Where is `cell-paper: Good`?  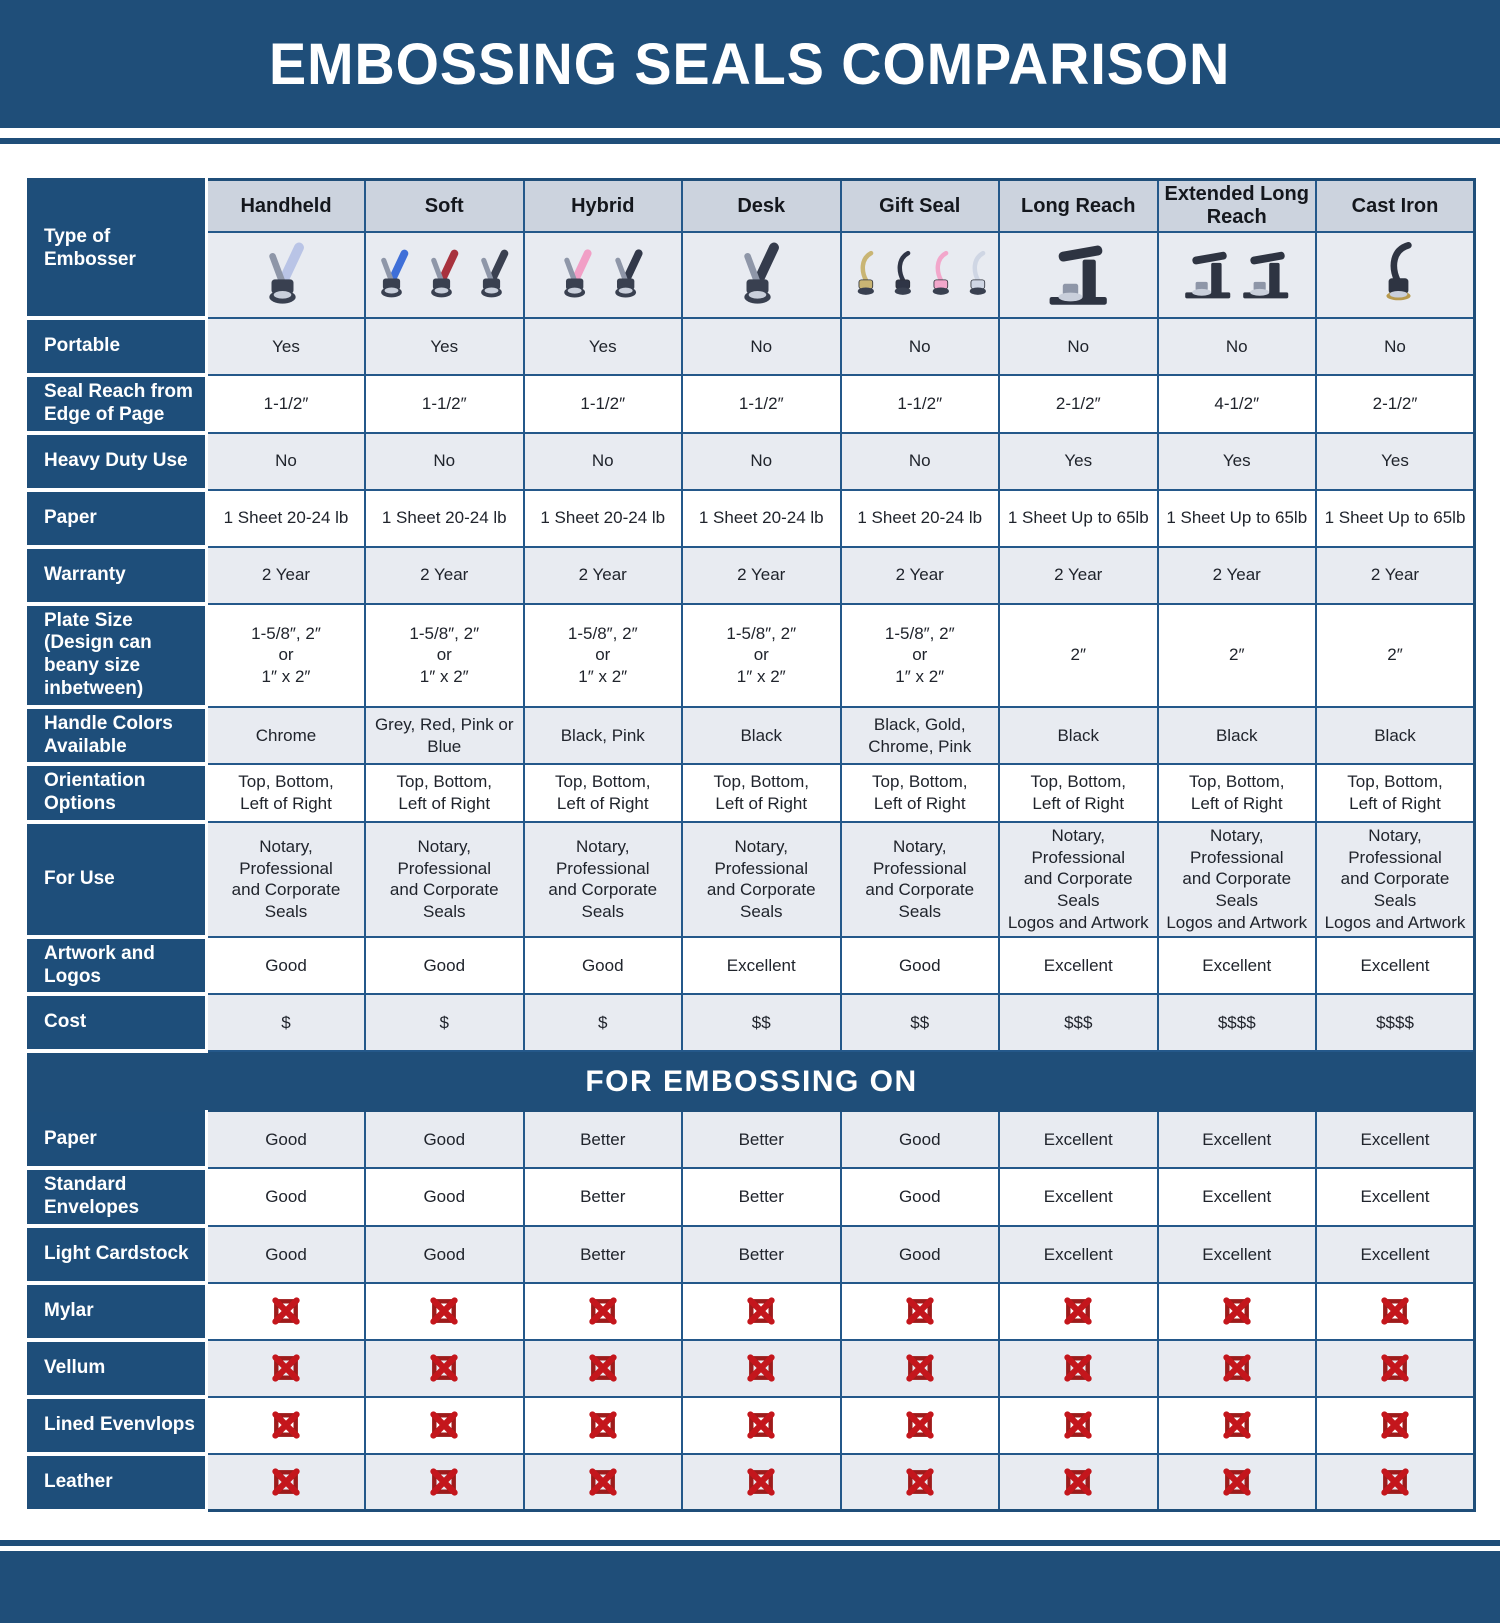
cell-paper: Good is located at coordinates (919, 1140).